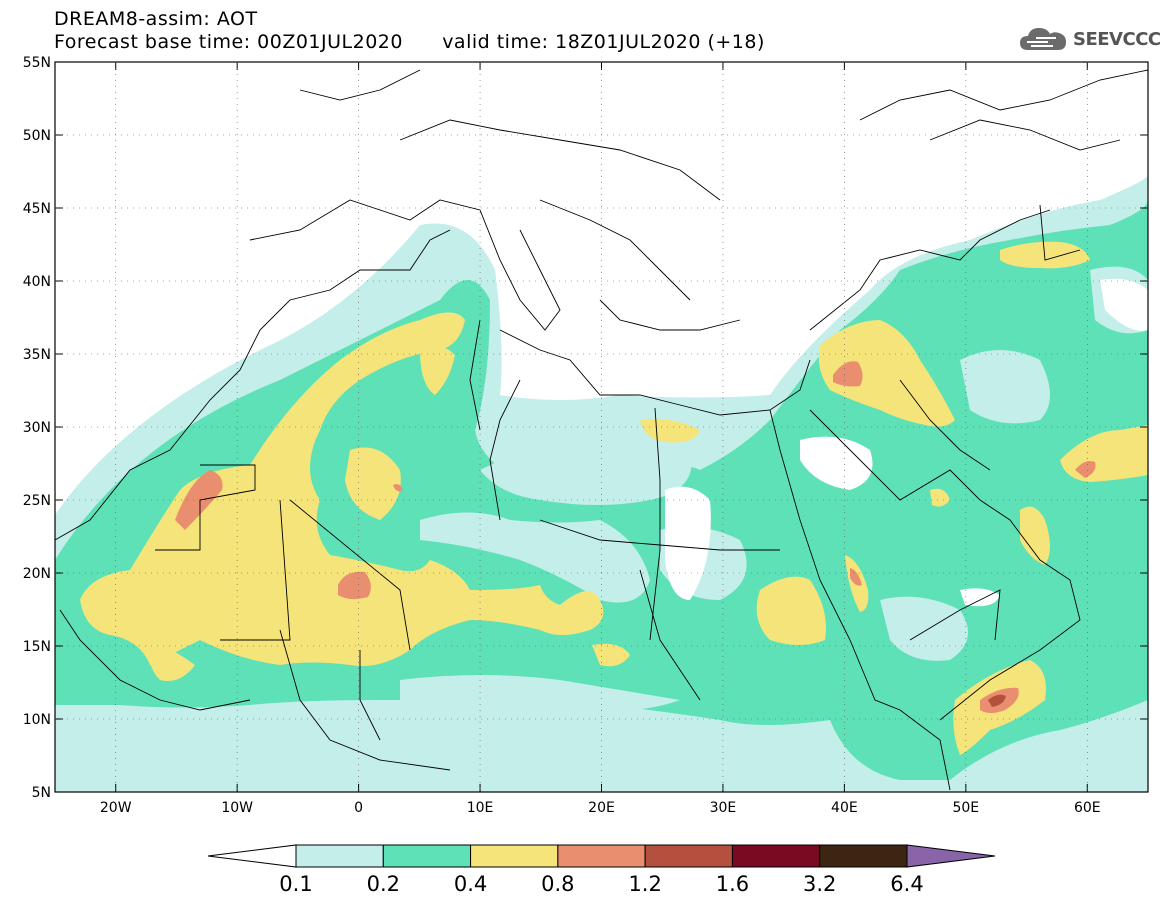 The image size is (1165, 905). I want to click on lon-labels: 20W 10W 0 10E 20E 30E 40E 50E 60E, so click(600, 808).